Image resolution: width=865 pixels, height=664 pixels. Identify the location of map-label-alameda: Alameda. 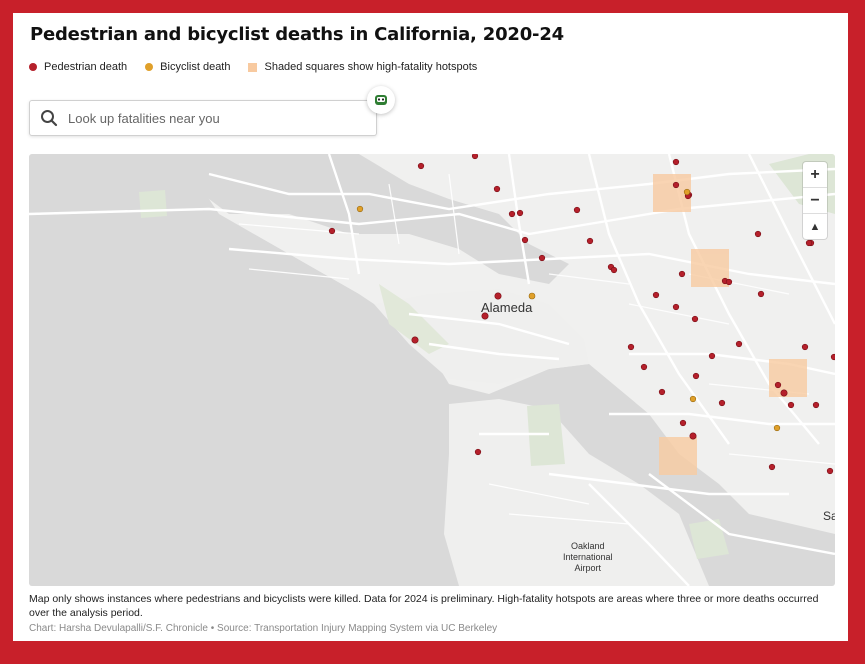
(507, 307).